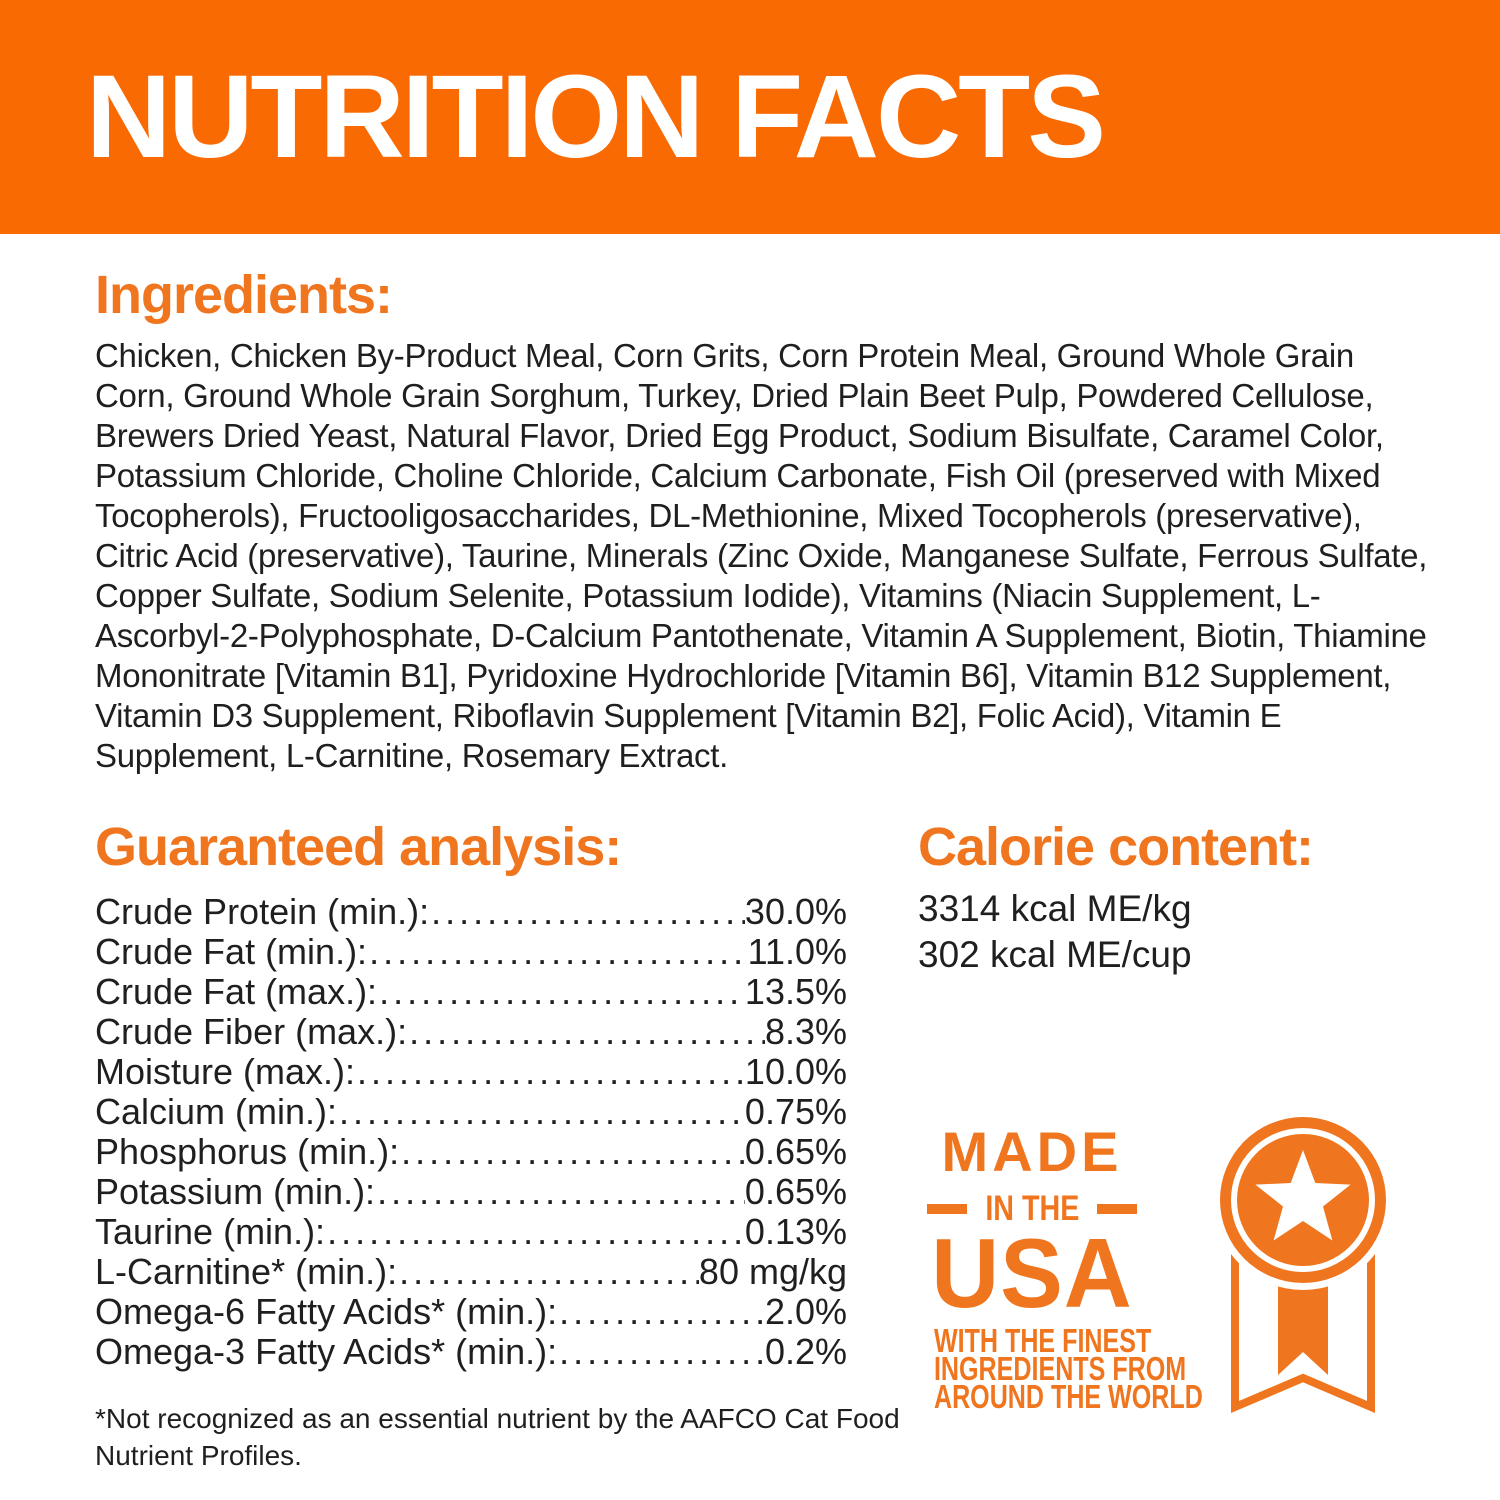 This screenshot has width=1500, height=1500. I want to click on calorie-content-heading: Calorie content:, so click(1116, 847).